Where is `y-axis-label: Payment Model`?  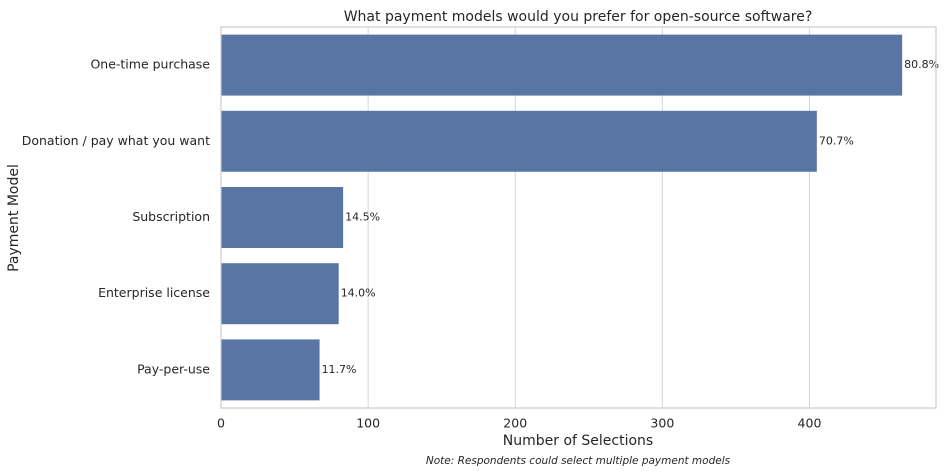
y-axis-label: Payment Model is located at coordinates (14, 218).